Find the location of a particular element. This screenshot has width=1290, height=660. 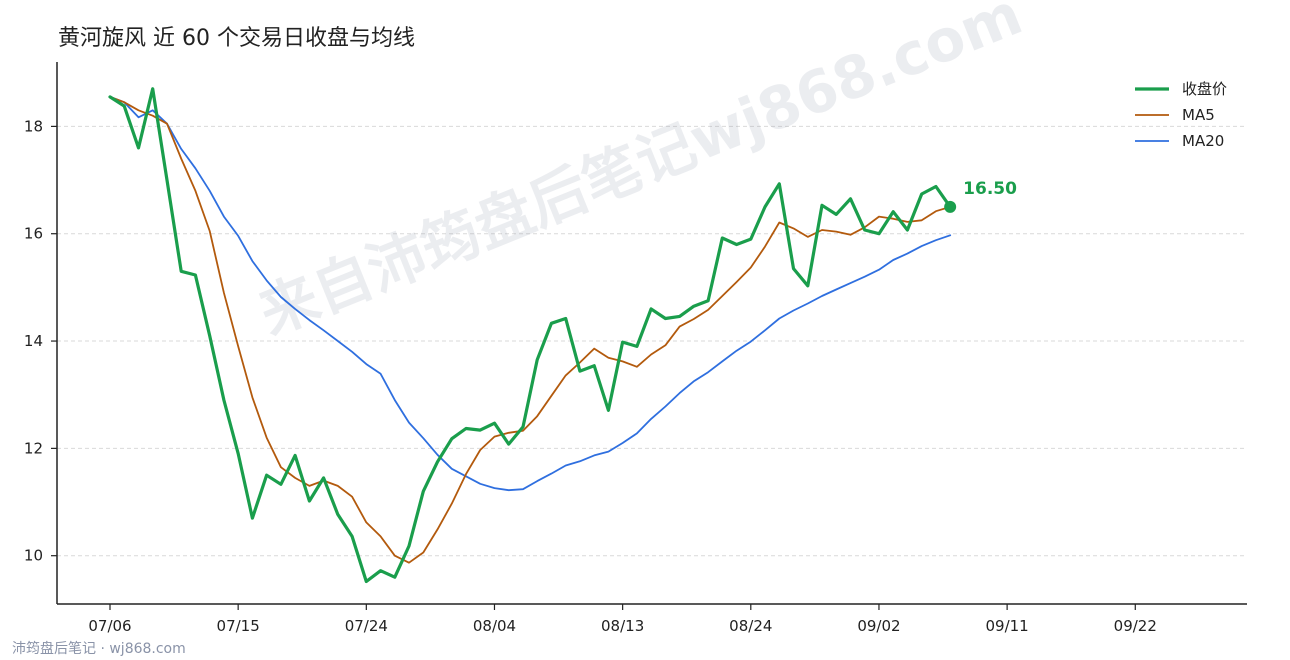

legend-label-2: MA20 is located at coordinates (1203, 141).